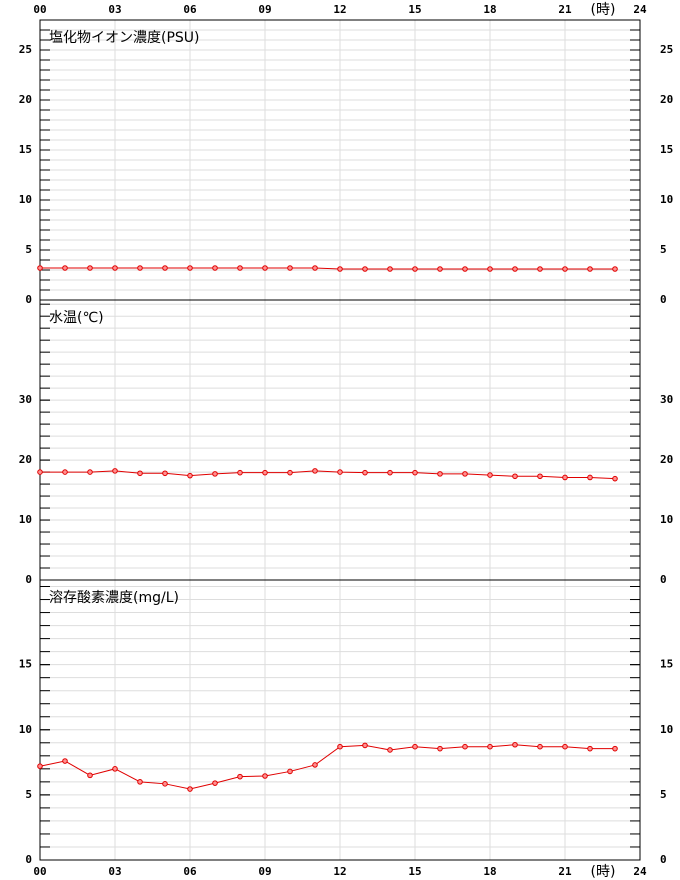 This screenshot has width=680, height=880. What do you see at coordinates (124, 38) in the screenshot?
I see `panel-title: 塩化物イオン濃度(PSU)` at bounding box center [124, 38].